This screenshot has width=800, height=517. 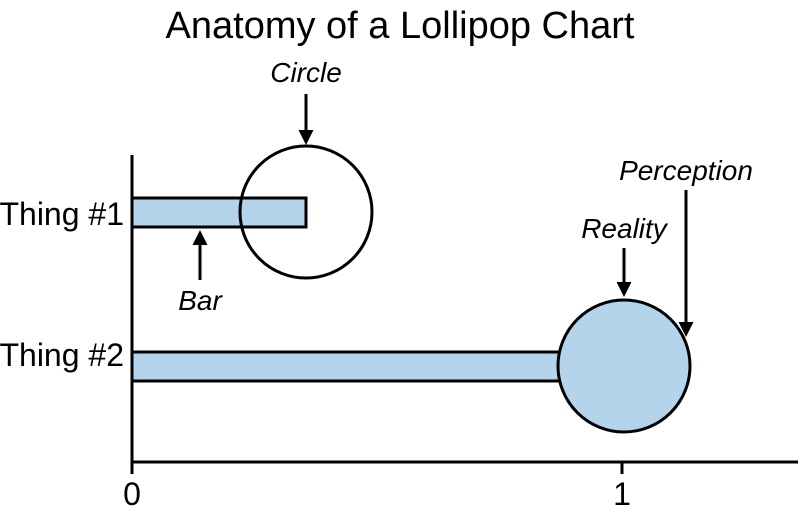 I want to click on annotation-circle: Circle, so click(x=306, y=72).